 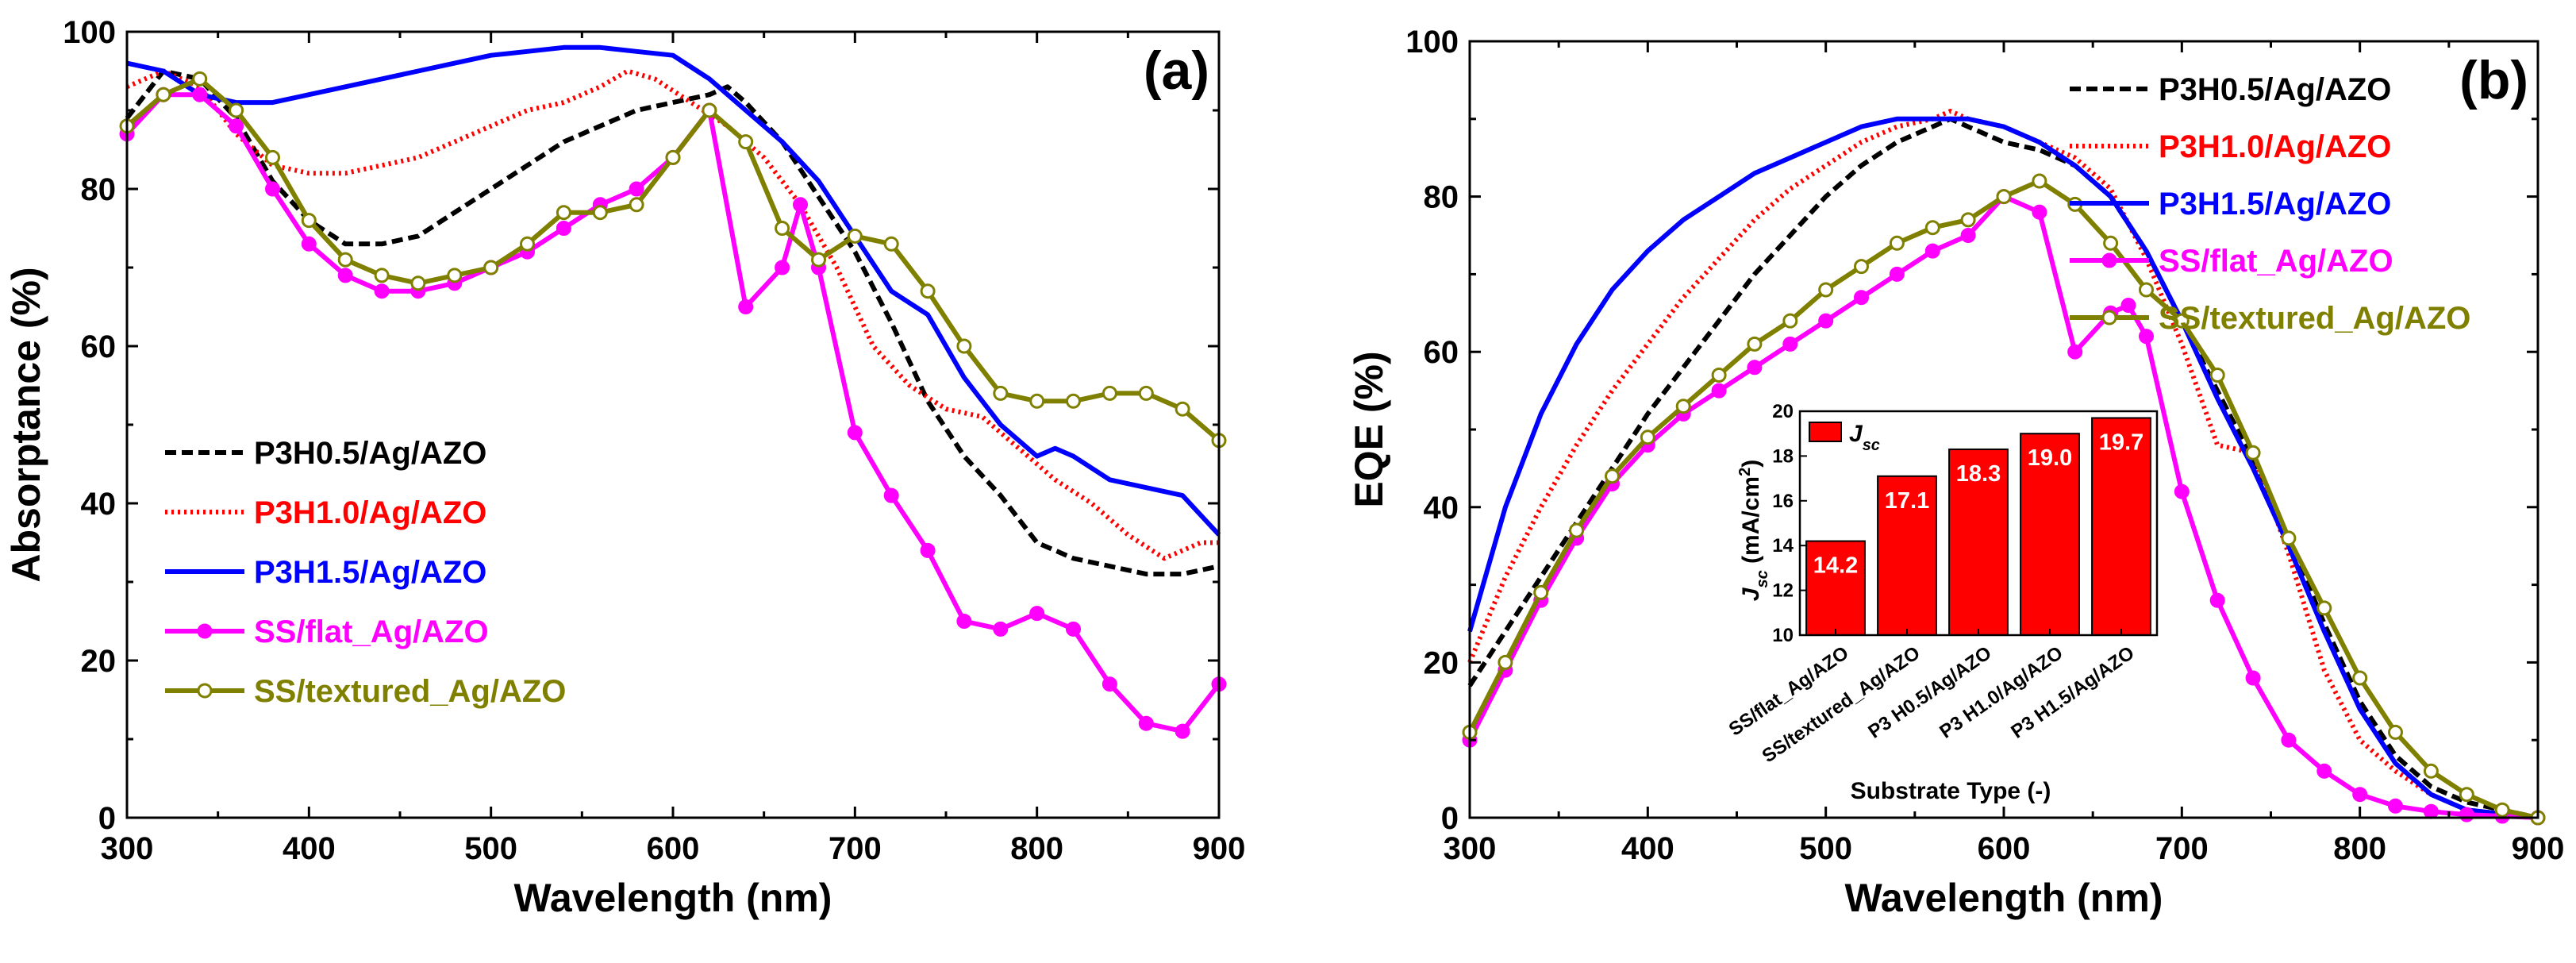 I want to click on inset-frame, so click(x=1978, y=524).